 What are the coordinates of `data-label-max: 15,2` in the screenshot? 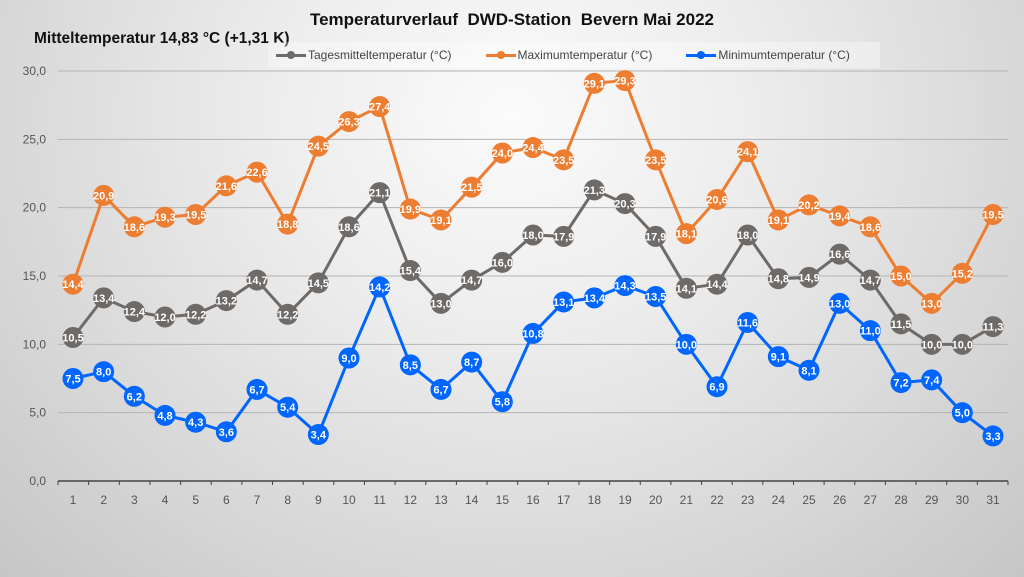 It's located at (962, 274).